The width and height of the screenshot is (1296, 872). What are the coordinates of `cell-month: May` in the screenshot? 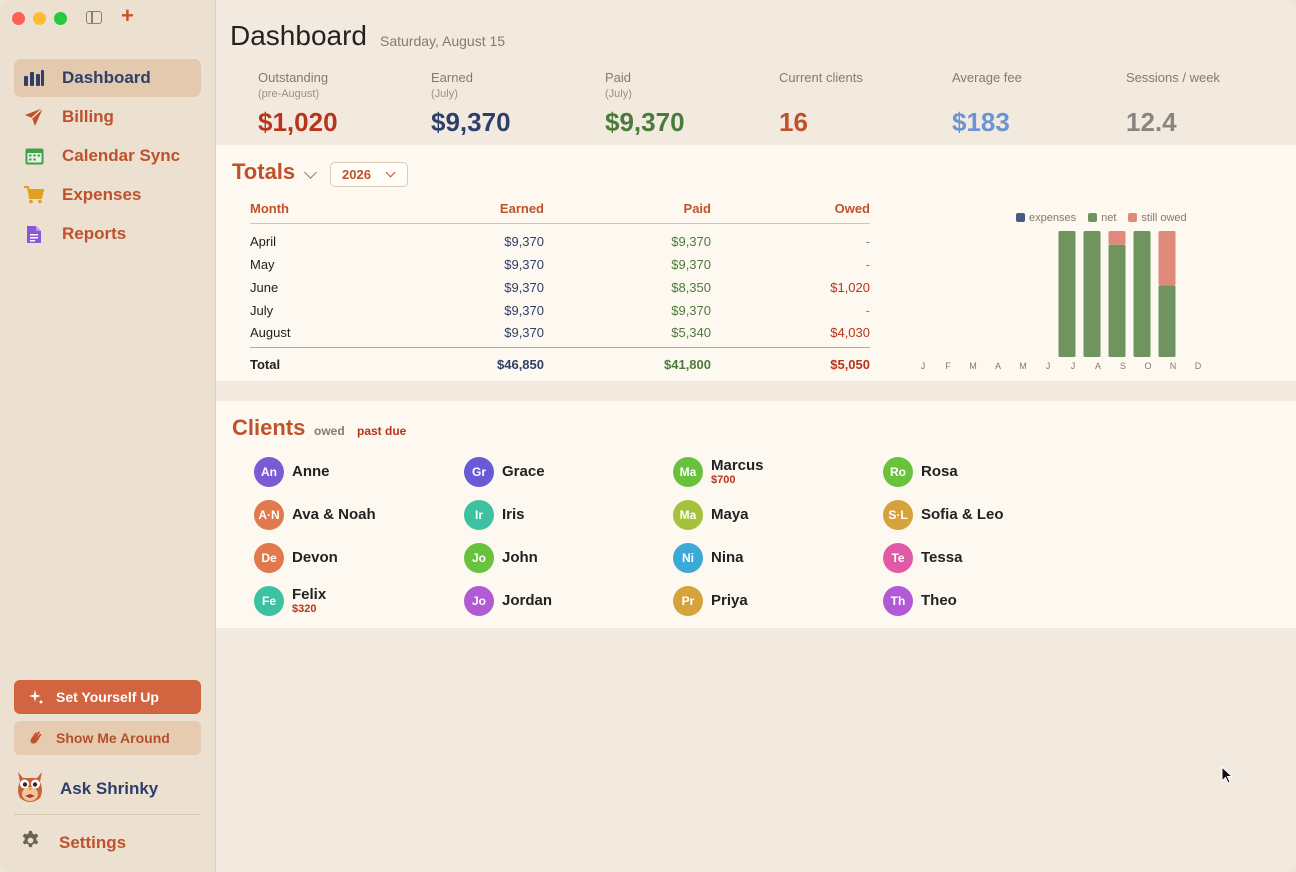 It's located at (262, 264).